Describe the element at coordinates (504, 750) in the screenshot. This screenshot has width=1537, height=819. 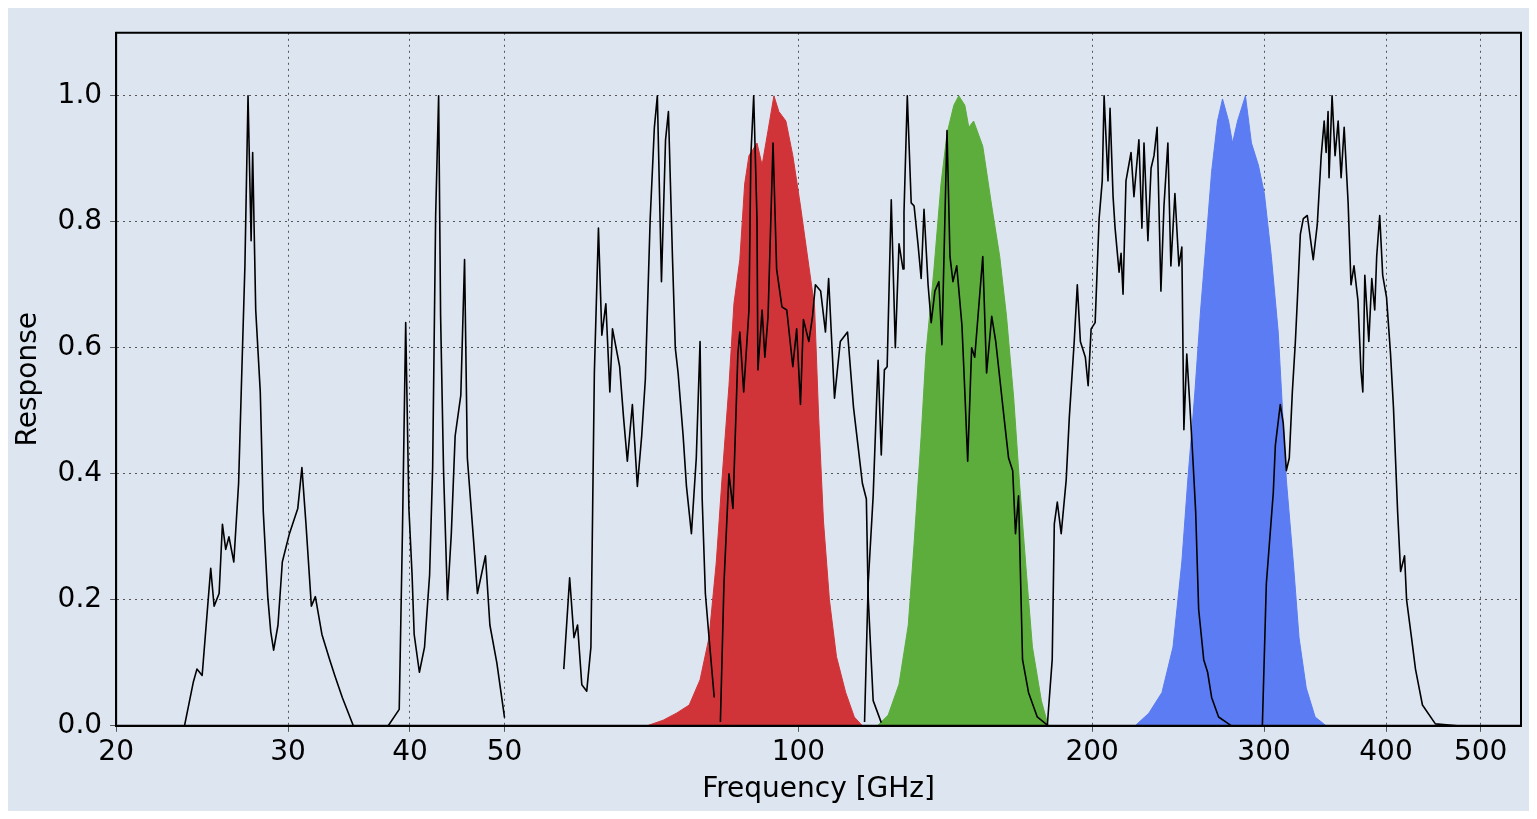
I see `x-tick-label: 50` at that location.